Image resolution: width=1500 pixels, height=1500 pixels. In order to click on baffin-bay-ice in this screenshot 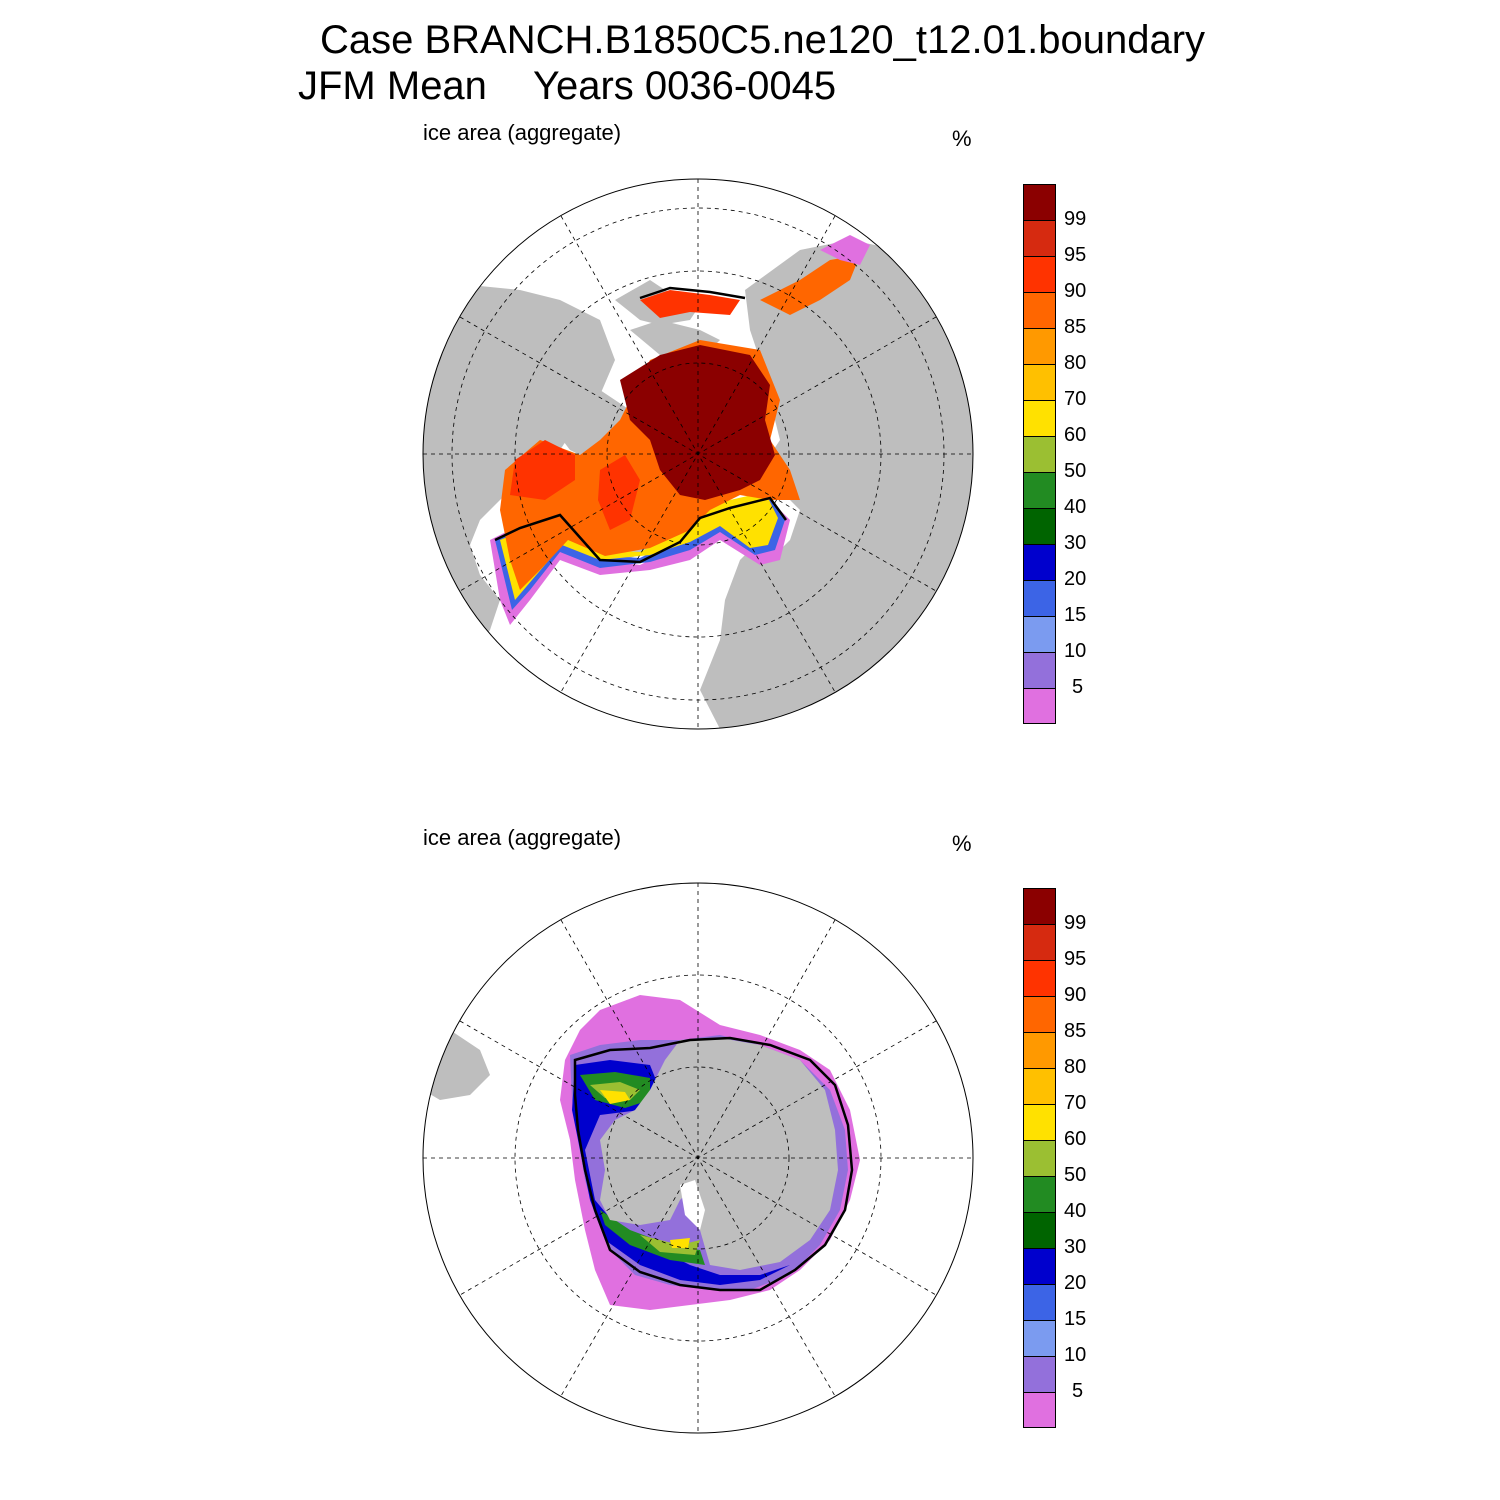, I will do `click(619, 492)`.